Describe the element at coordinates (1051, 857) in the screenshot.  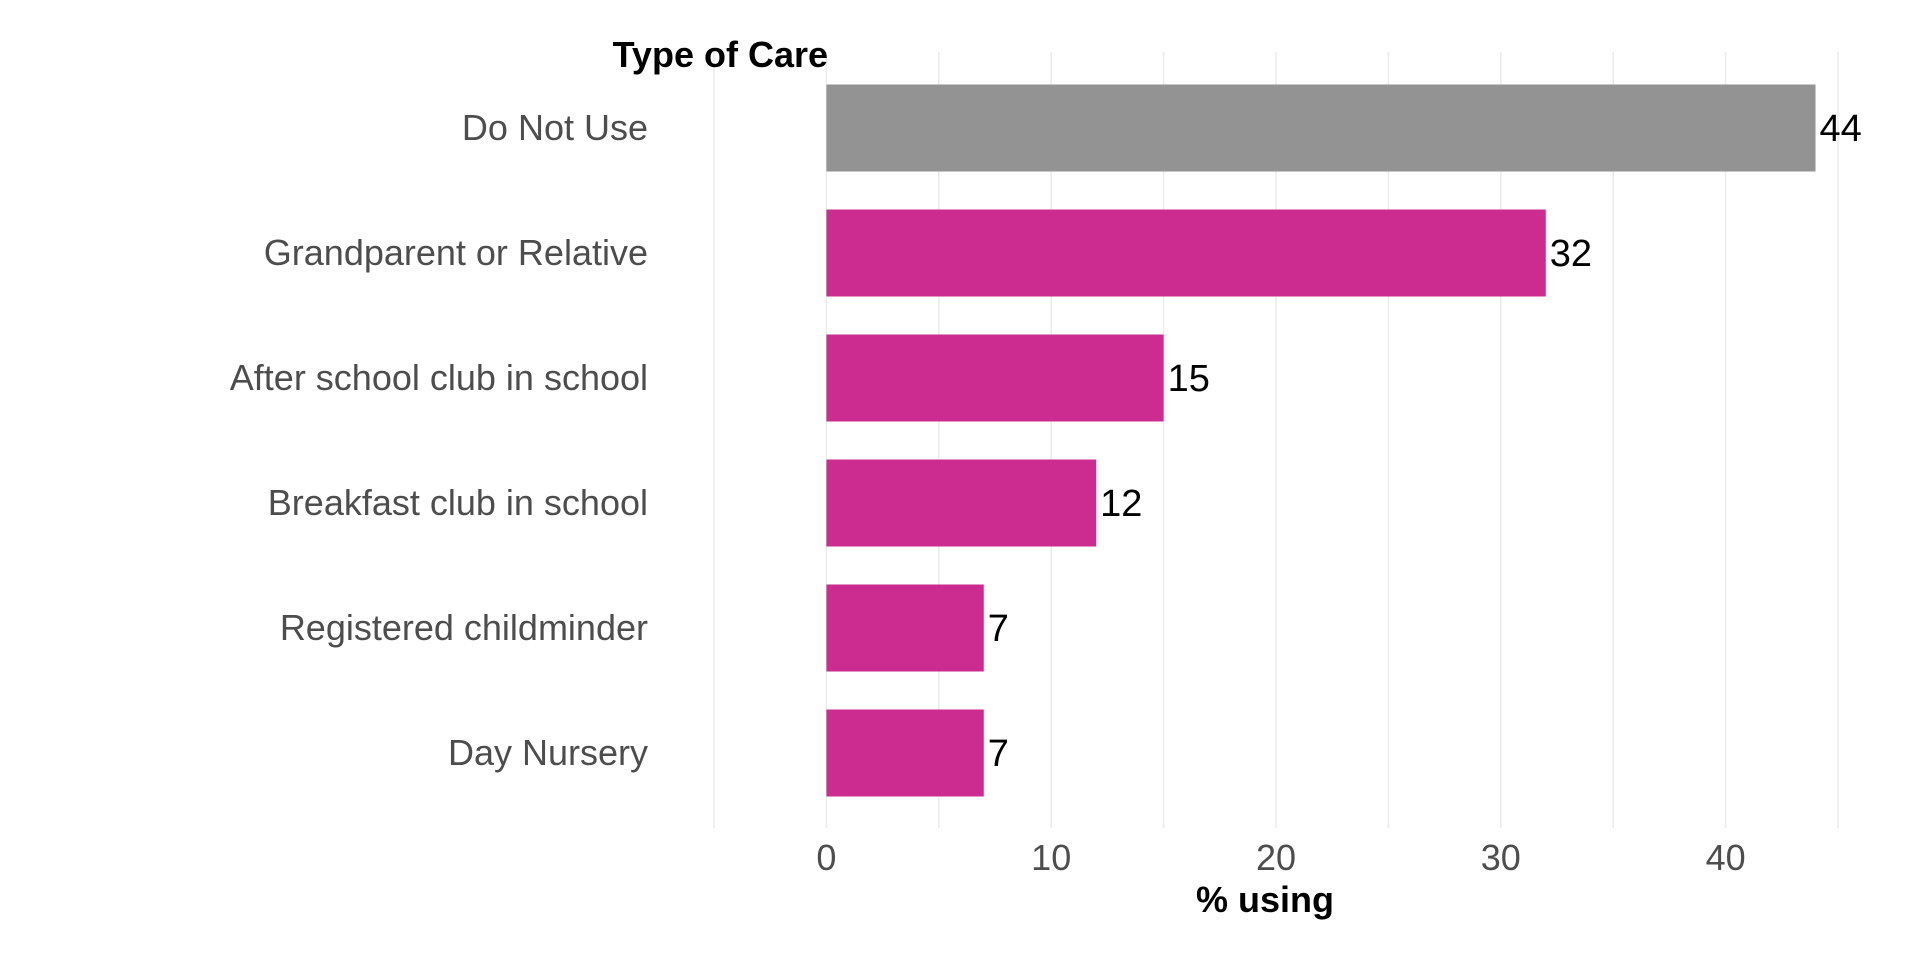
I see `x-tick-label: 10` at that location.